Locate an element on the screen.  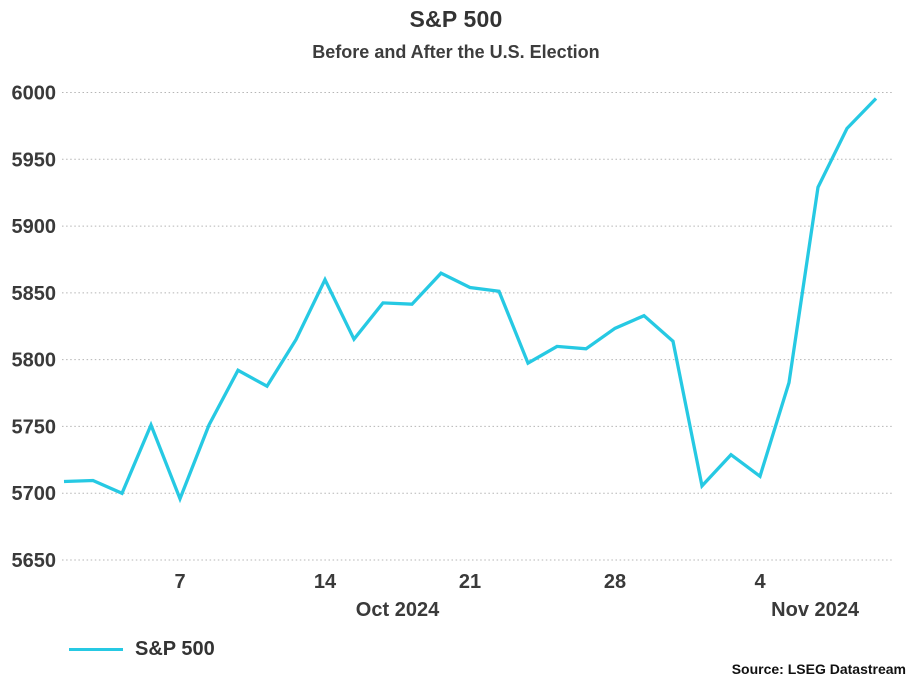
legend-line-swatch is located at coordinates (96, 649).